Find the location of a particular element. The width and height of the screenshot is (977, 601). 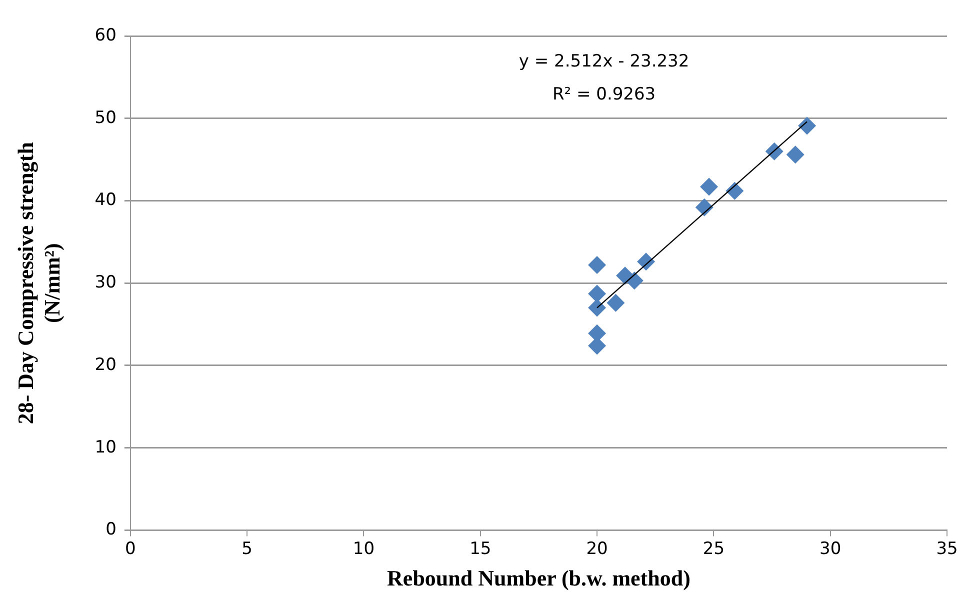

y-tick-label: 50 is located at coordinates (105, 118).